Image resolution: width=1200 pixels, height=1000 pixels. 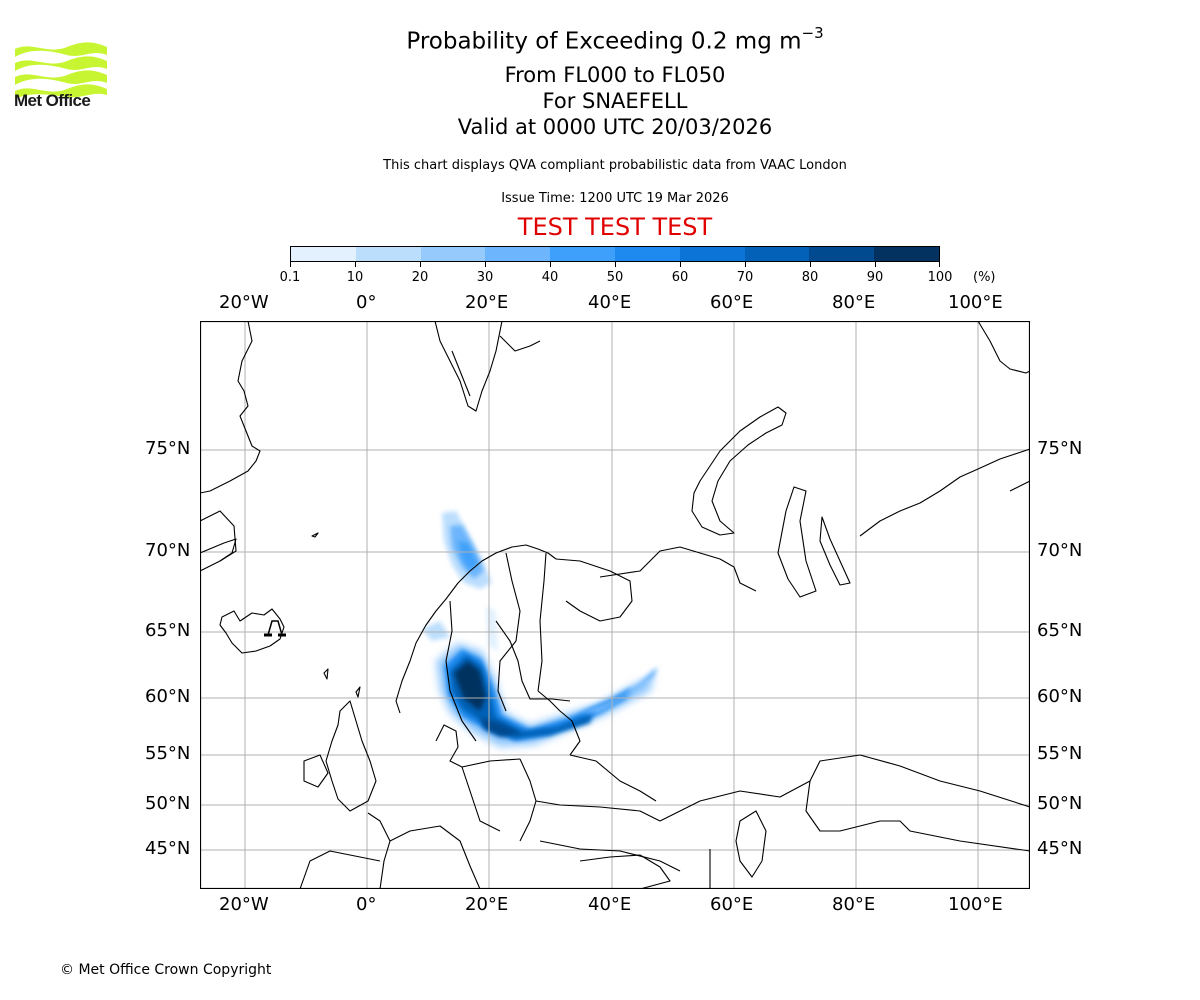 I want to click on lat-label-left: 60°N, so click(x=168, y=696).